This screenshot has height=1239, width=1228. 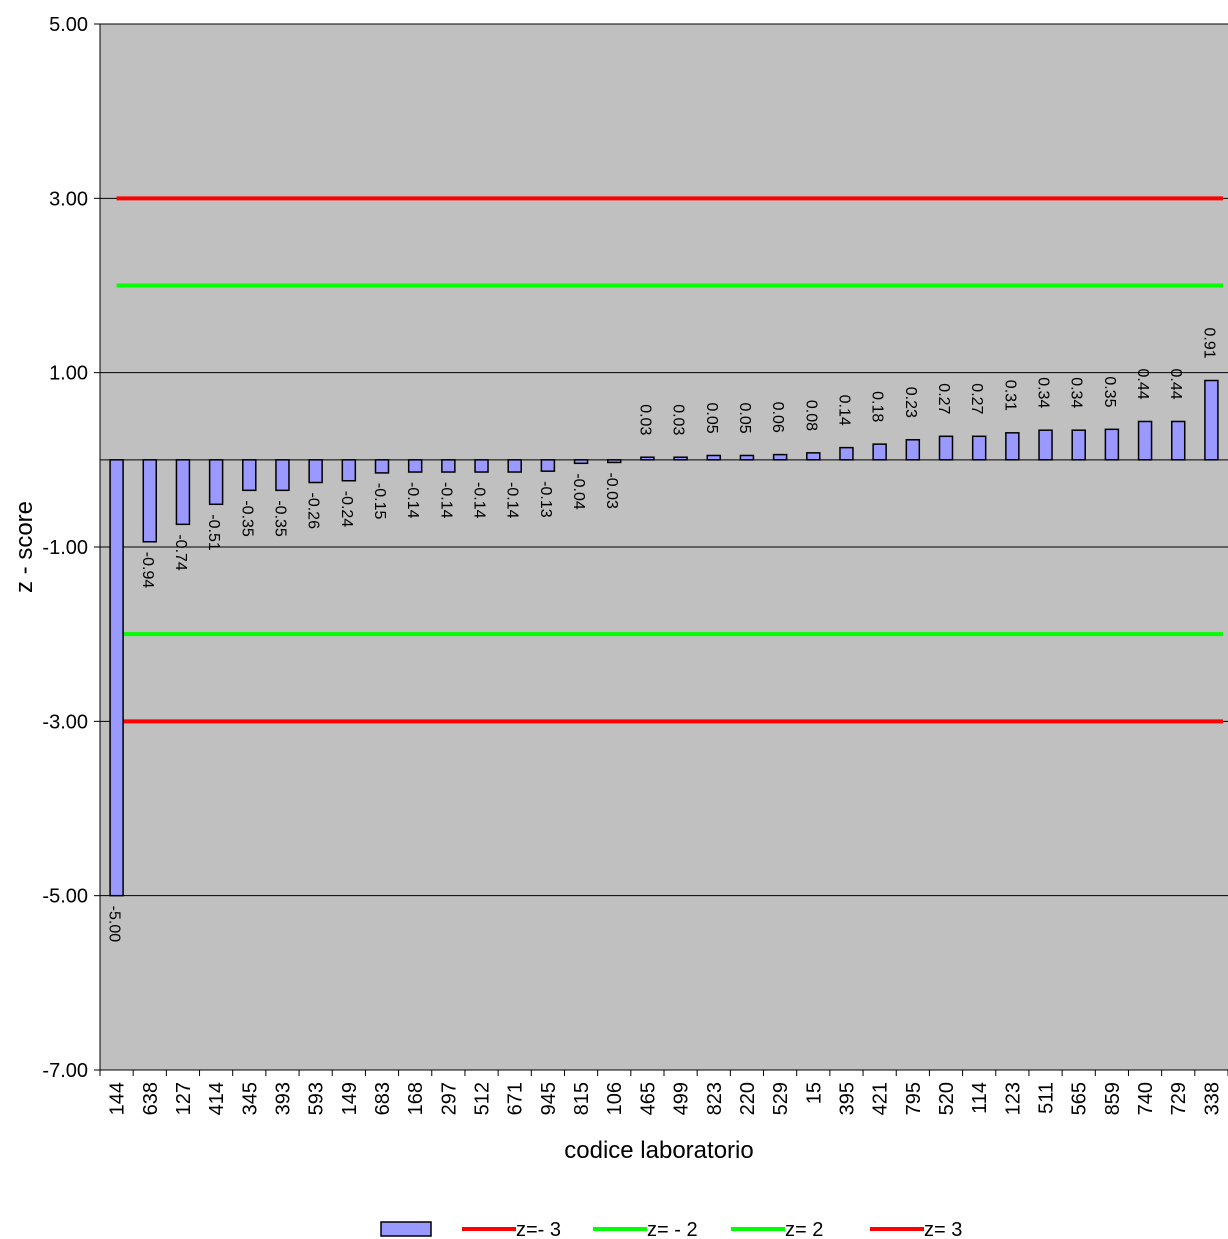 What do you see at coordinates (180, 552) in the screenshot?
I see `data-label: -0.74` at bounding box center [180, 552].